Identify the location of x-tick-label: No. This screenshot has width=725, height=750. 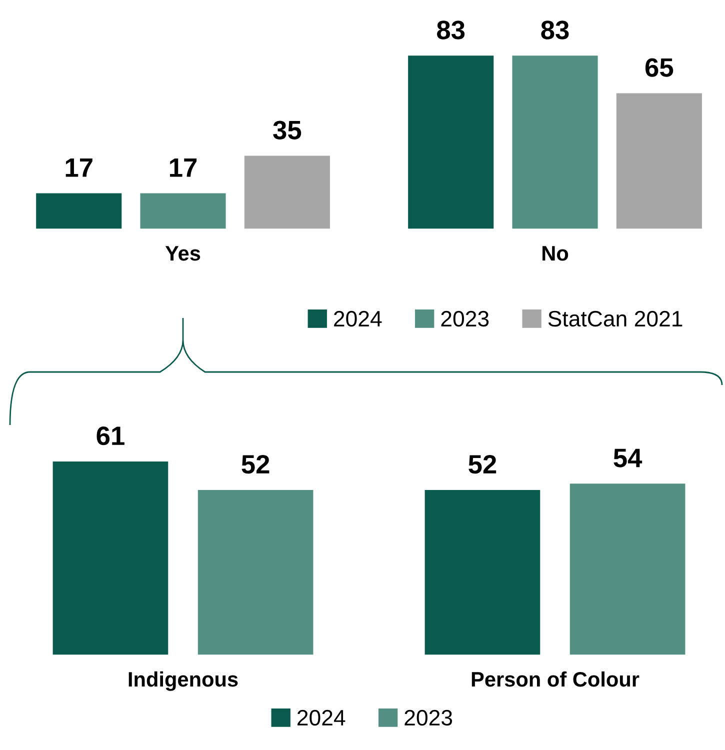
(555, 253).